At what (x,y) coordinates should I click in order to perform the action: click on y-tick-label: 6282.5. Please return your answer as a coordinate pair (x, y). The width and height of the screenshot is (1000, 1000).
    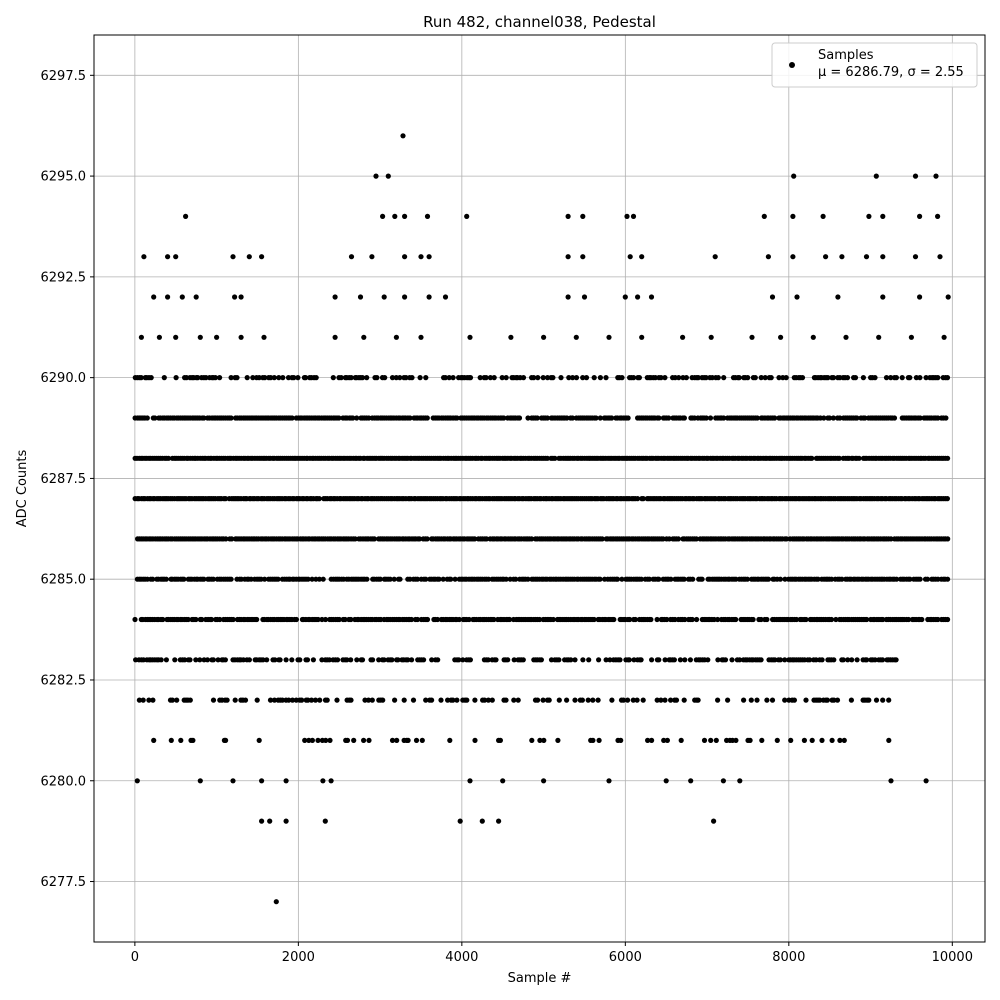
    Looking at the image, I should click on (64, 680).